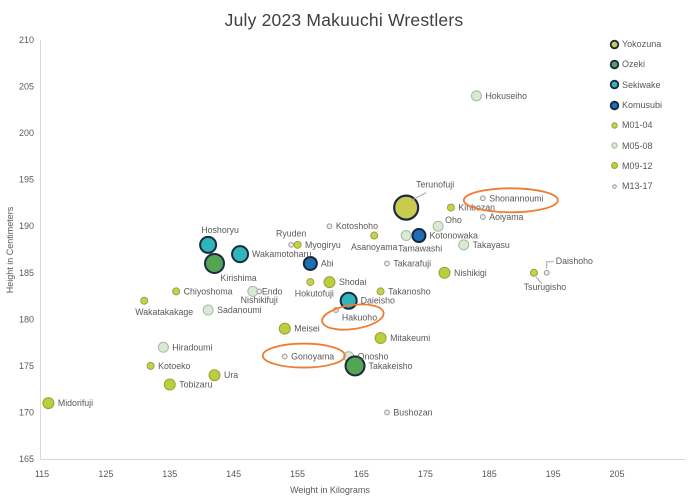 The width and height of the screenshot is (688, 500). Describe the element at coordinates (272, 291) in the screenshot. I see `point-label-endo: Endo` at that location.